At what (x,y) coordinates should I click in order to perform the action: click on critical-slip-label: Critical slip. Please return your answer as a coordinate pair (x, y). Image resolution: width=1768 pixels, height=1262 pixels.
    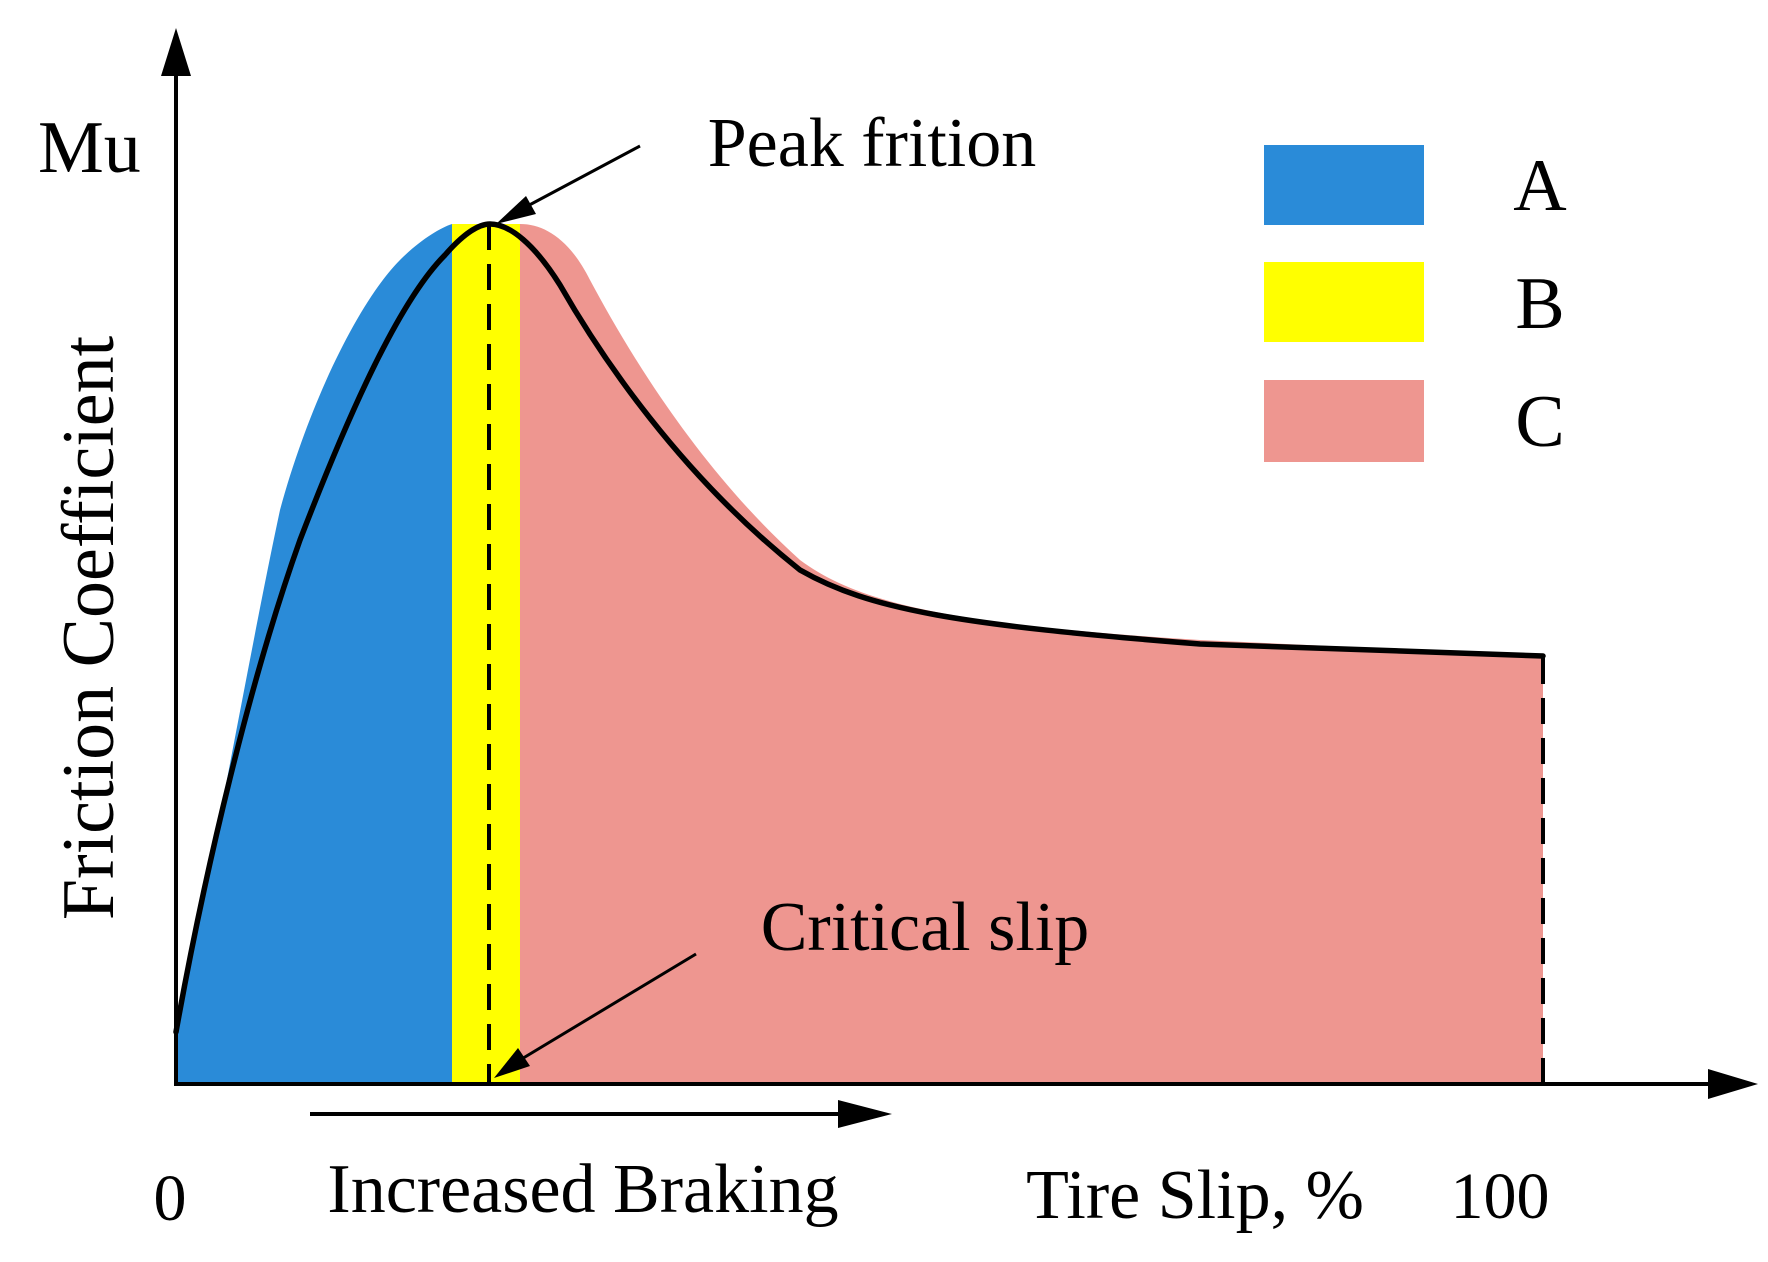
    Looking at the image, I should click on (925, 927).